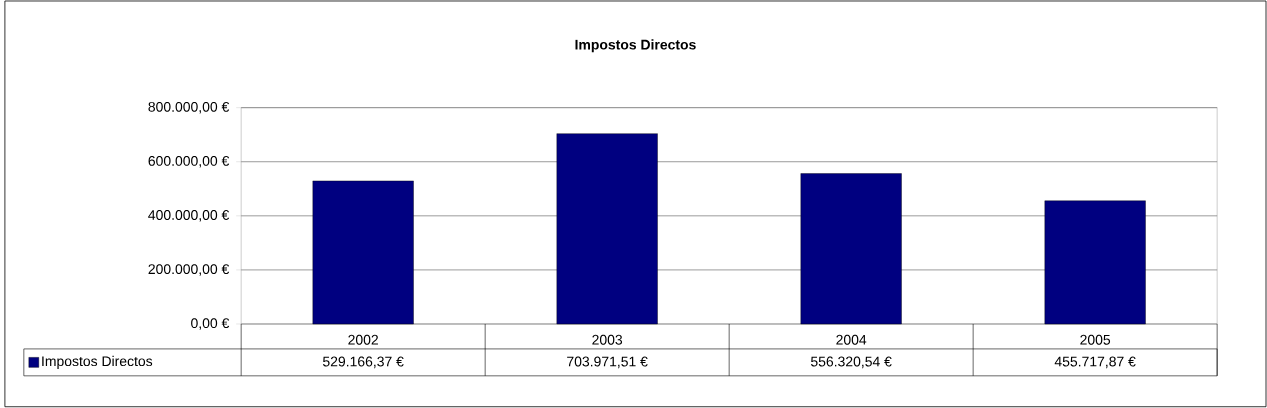  What do you see at coordinates (363, 339) in the screenshot?
I see `x-tick-label: 2002` at bounding box center [363, 339].